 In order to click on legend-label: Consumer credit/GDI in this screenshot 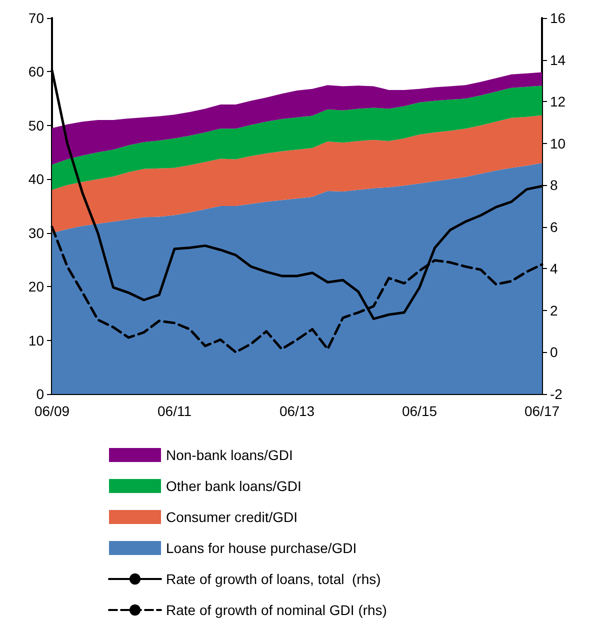, I will do `click(232, 517)`.